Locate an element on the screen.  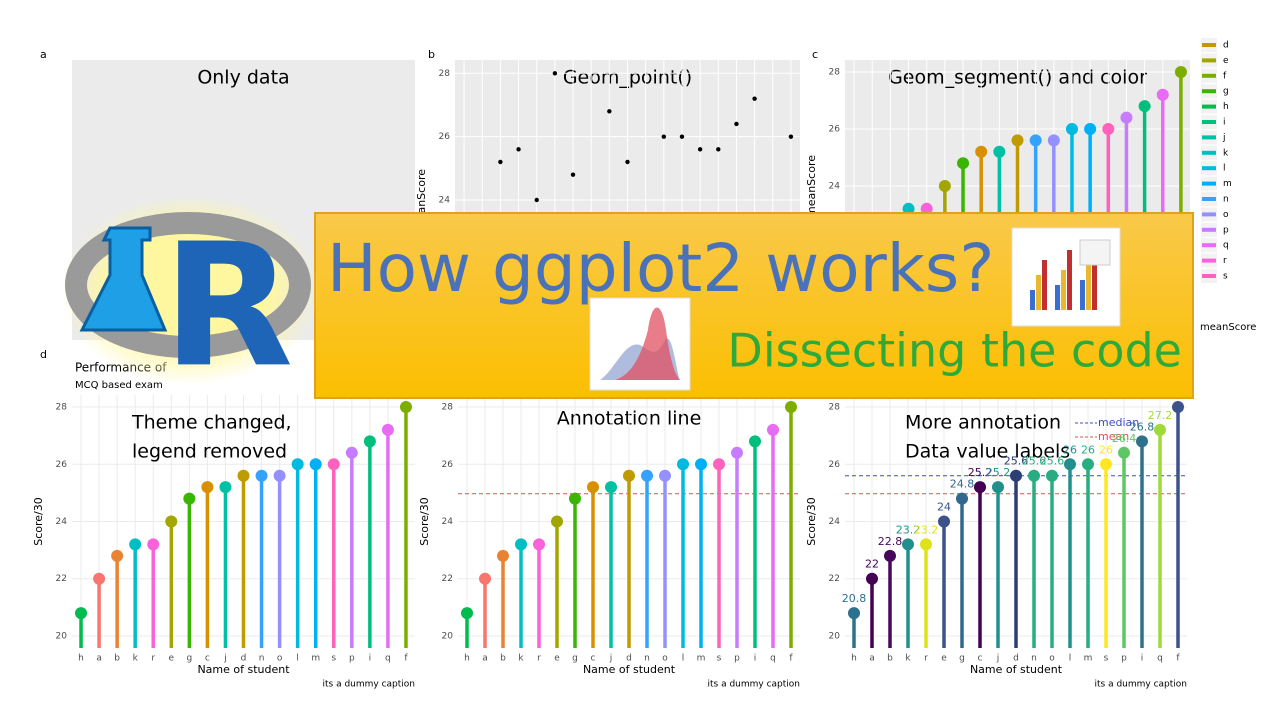
x-tick-label: f is located at coordinates (1178, 659).